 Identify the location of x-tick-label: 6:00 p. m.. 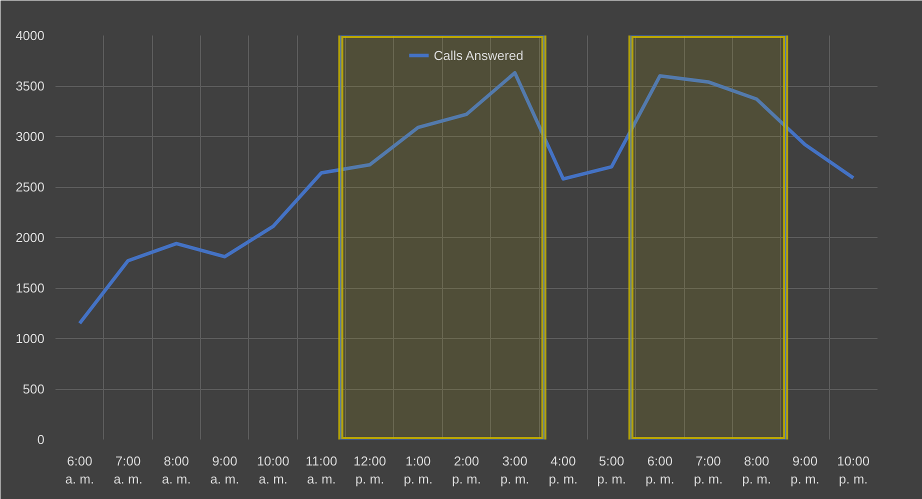
(659, 470).